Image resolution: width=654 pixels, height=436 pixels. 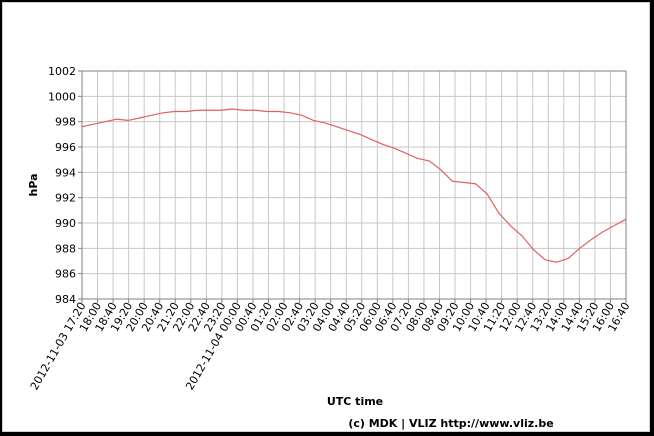 What do you see at coordinates (65, 122) in the screenshot?
I see `y-tick-label: 998` at bounding box center [65, 122].